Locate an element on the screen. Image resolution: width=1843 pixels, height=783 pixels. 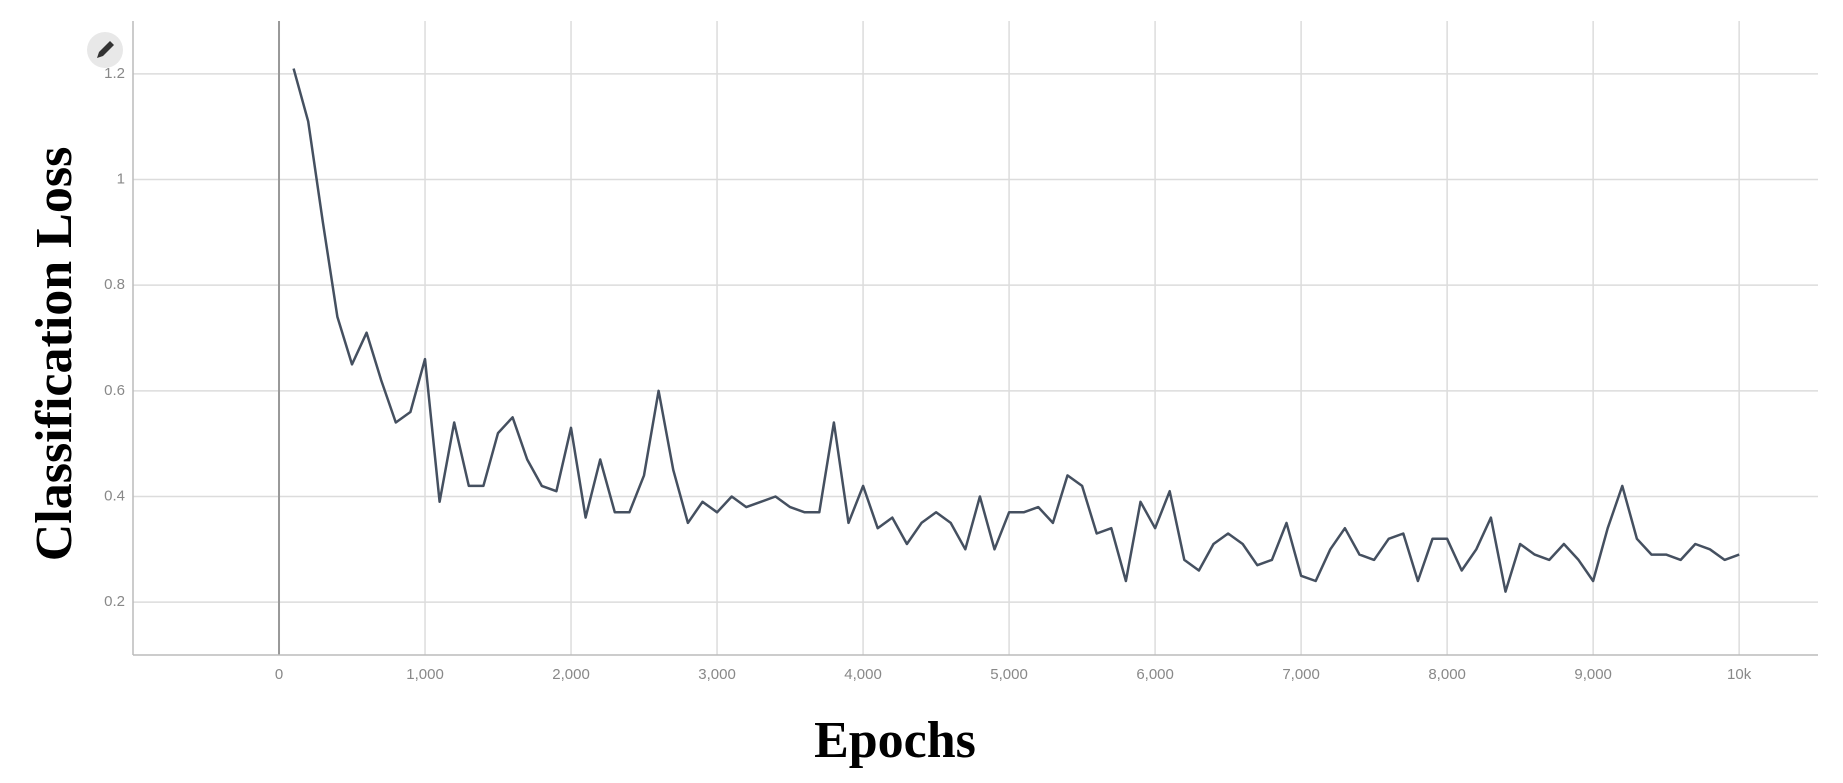
x-tick-label: 1,000 is located at coordinates (425, 674).